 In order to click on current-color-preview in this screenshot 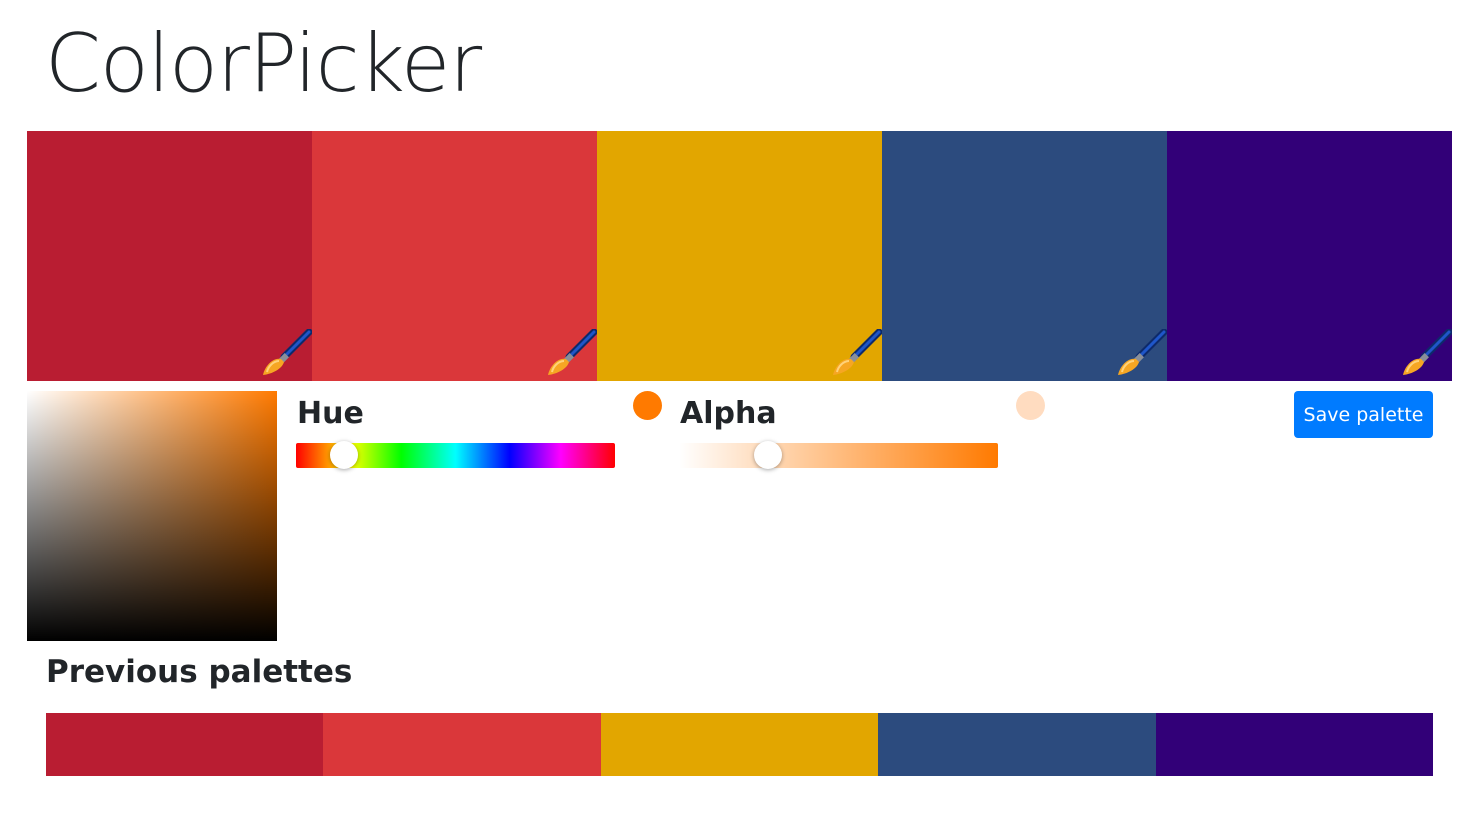, I will do `click(647, 405)`.